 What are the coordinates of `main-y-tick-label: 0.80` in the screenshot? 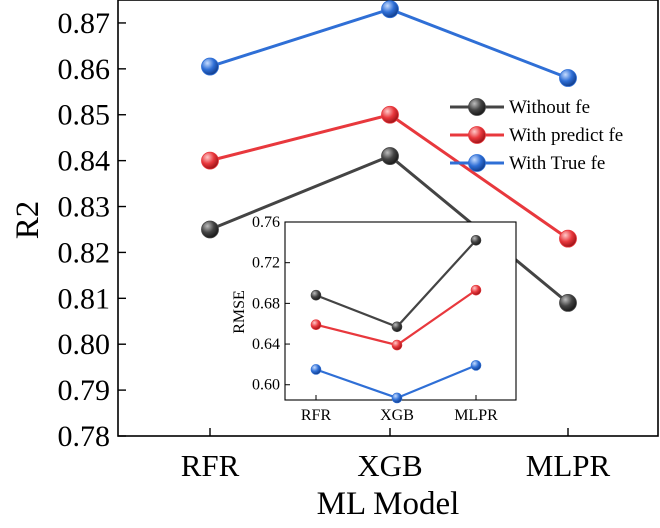 It's located at (84, 344).